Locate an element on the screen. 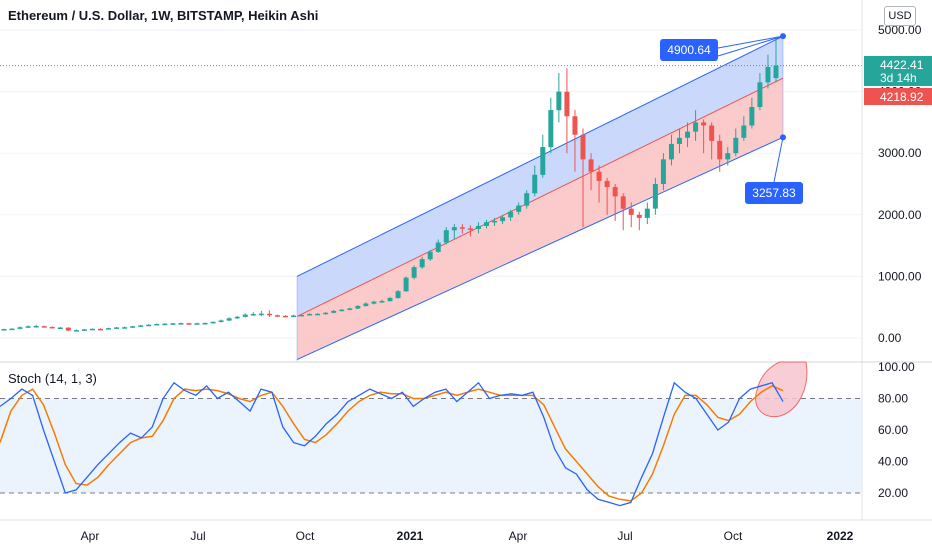 This screenshot has width=932, height=550. upper-channel-endpoint is located at coordinates (783, 36).